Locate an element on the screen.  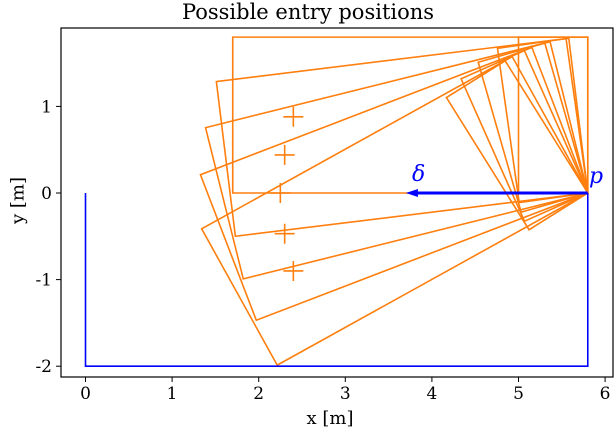
y-tick-label: 0 is located at coordinates (46, 194).